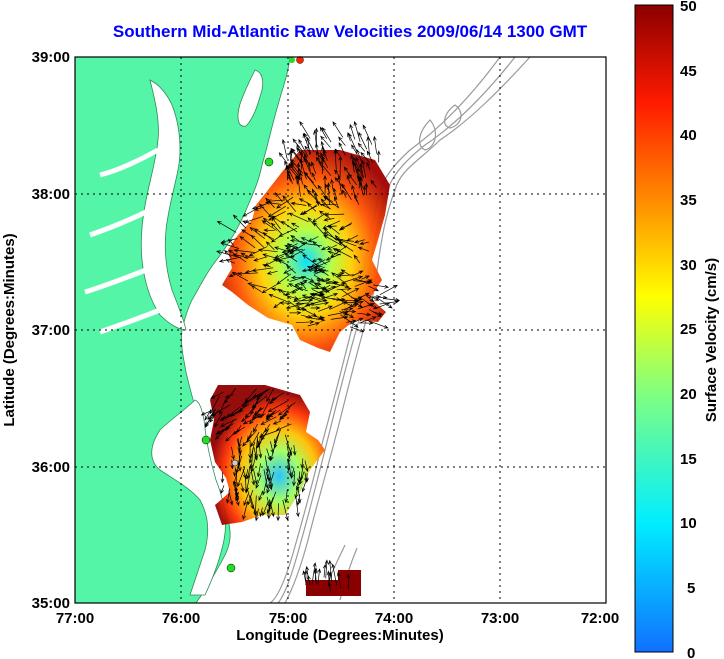  What do you see at coordinates (688, 71) in the screenshot?
I see `colorbar-tick-label: 45` at bounding box center [688, 71].